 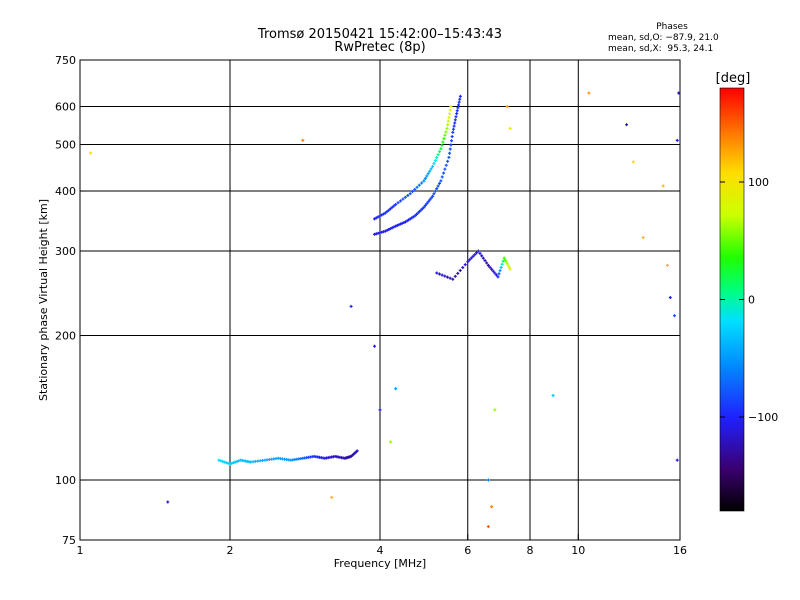 What do you see at coordinates (70, 300) in the screenshot?
I see `y-axis: 75 100 200 300 400 500 600 750` at bounding box center [70, 300].